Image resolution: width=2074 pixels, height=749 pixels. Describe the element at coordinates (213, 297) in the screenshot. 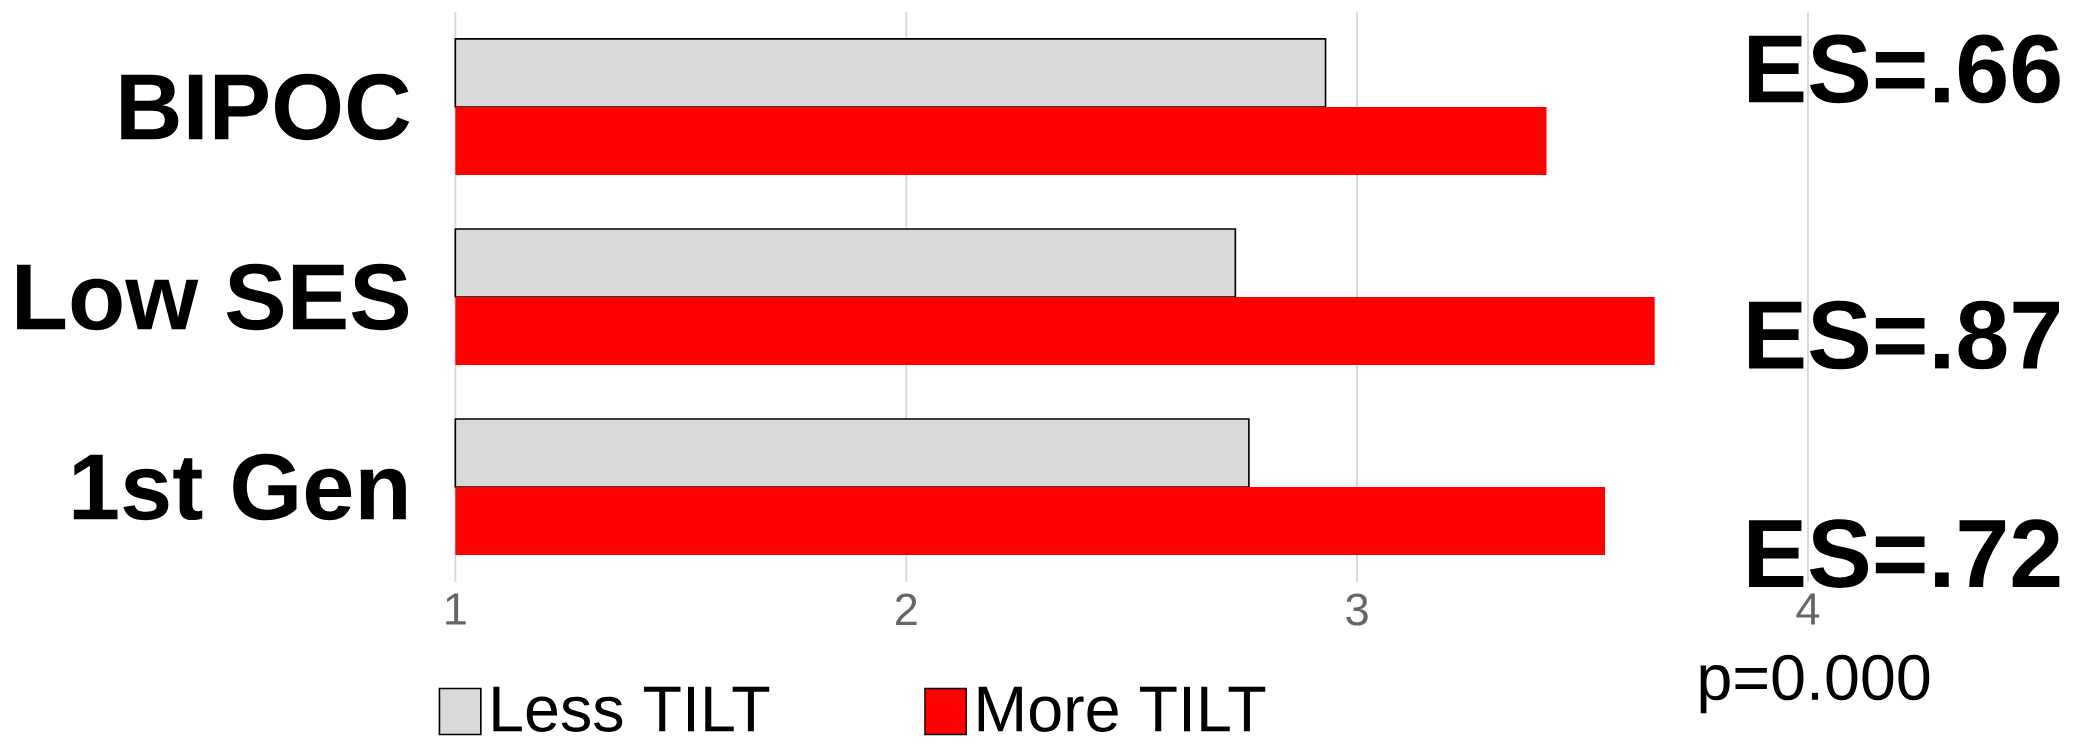

I see `y-tick-label: Low SES` at that location.